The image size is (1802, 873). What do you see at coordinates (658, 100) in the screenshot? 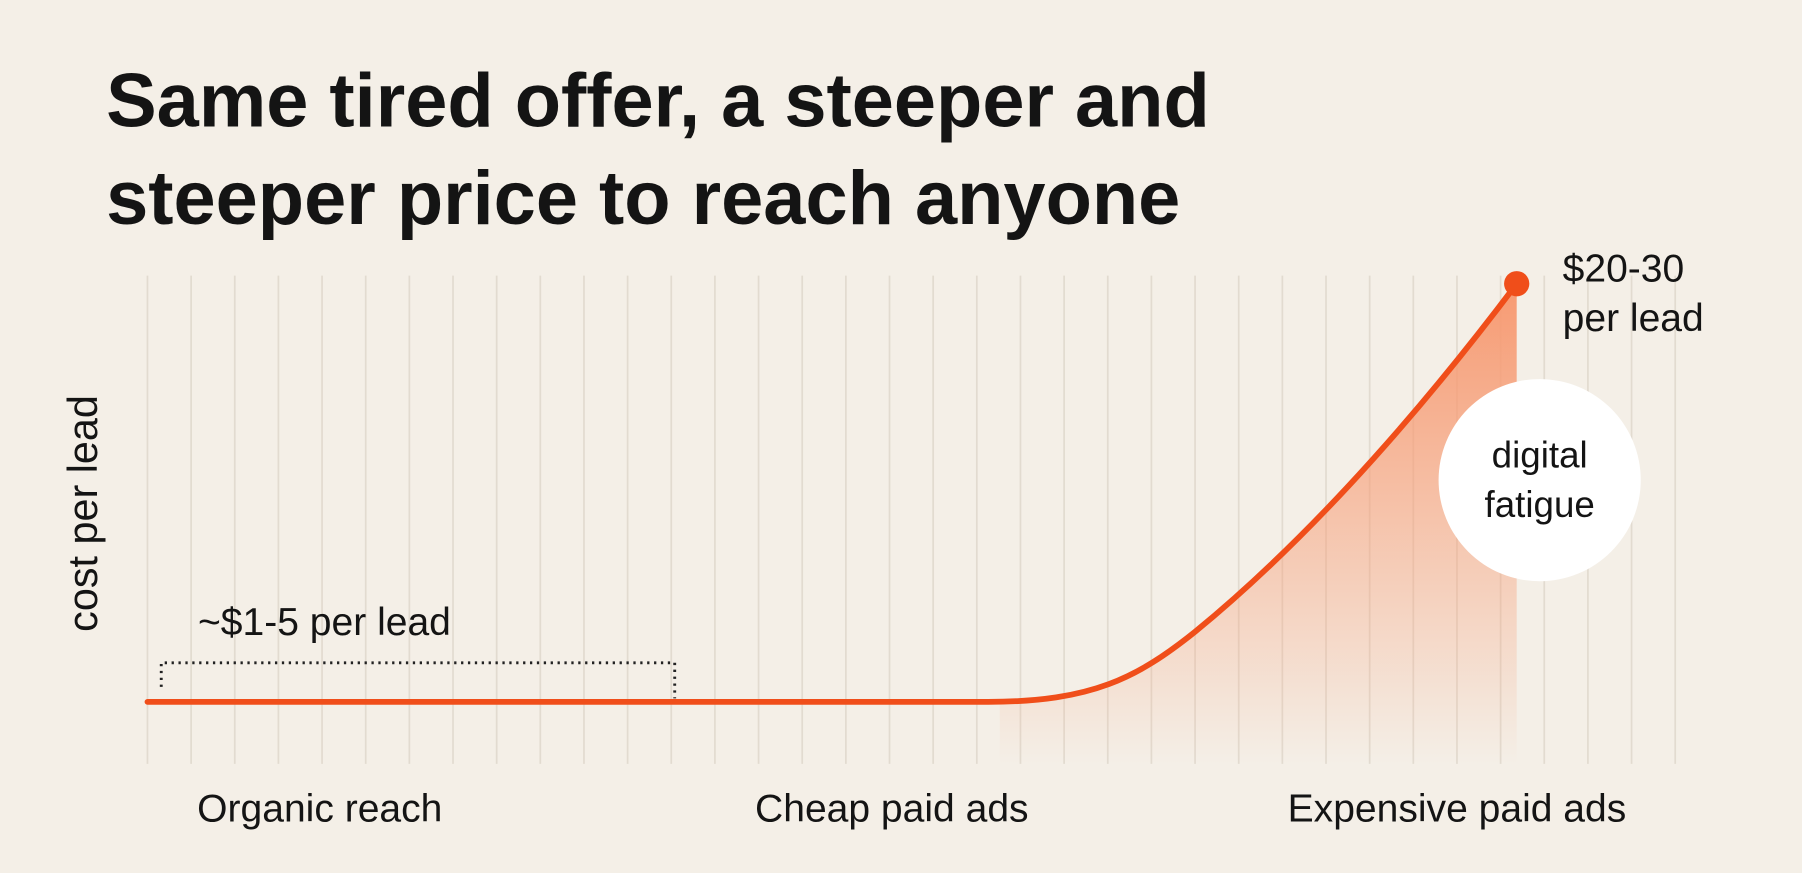
I see `chart-title: Same tired offer, a steeper and` at bounding box center [658, 100].